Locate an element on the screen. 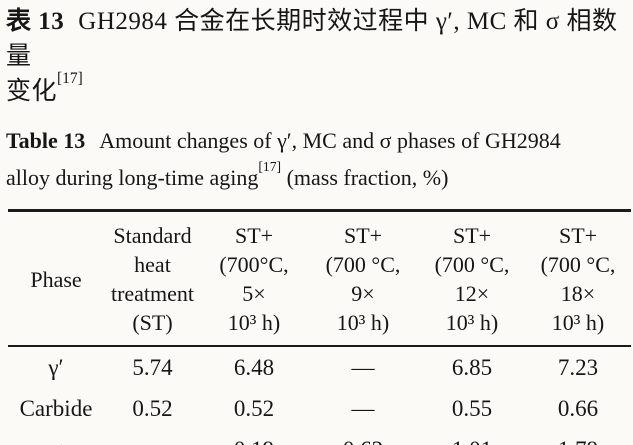 This screenshot has height=445, width=633. row-sigma: σ — 0.19 0.62 1.01 1.79 is located at coordinates (319, 437).